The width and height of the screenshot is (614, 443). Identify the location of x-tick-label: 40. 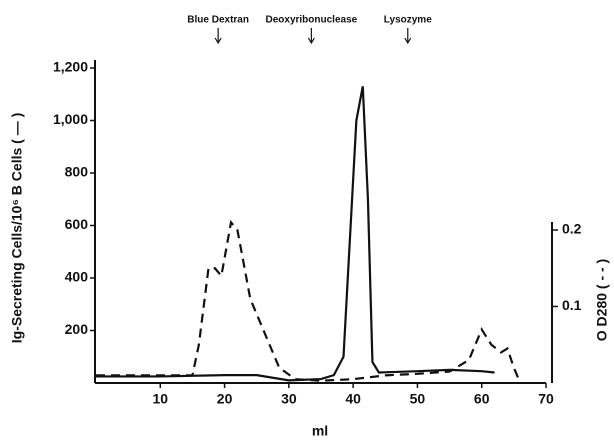
(353, 399).